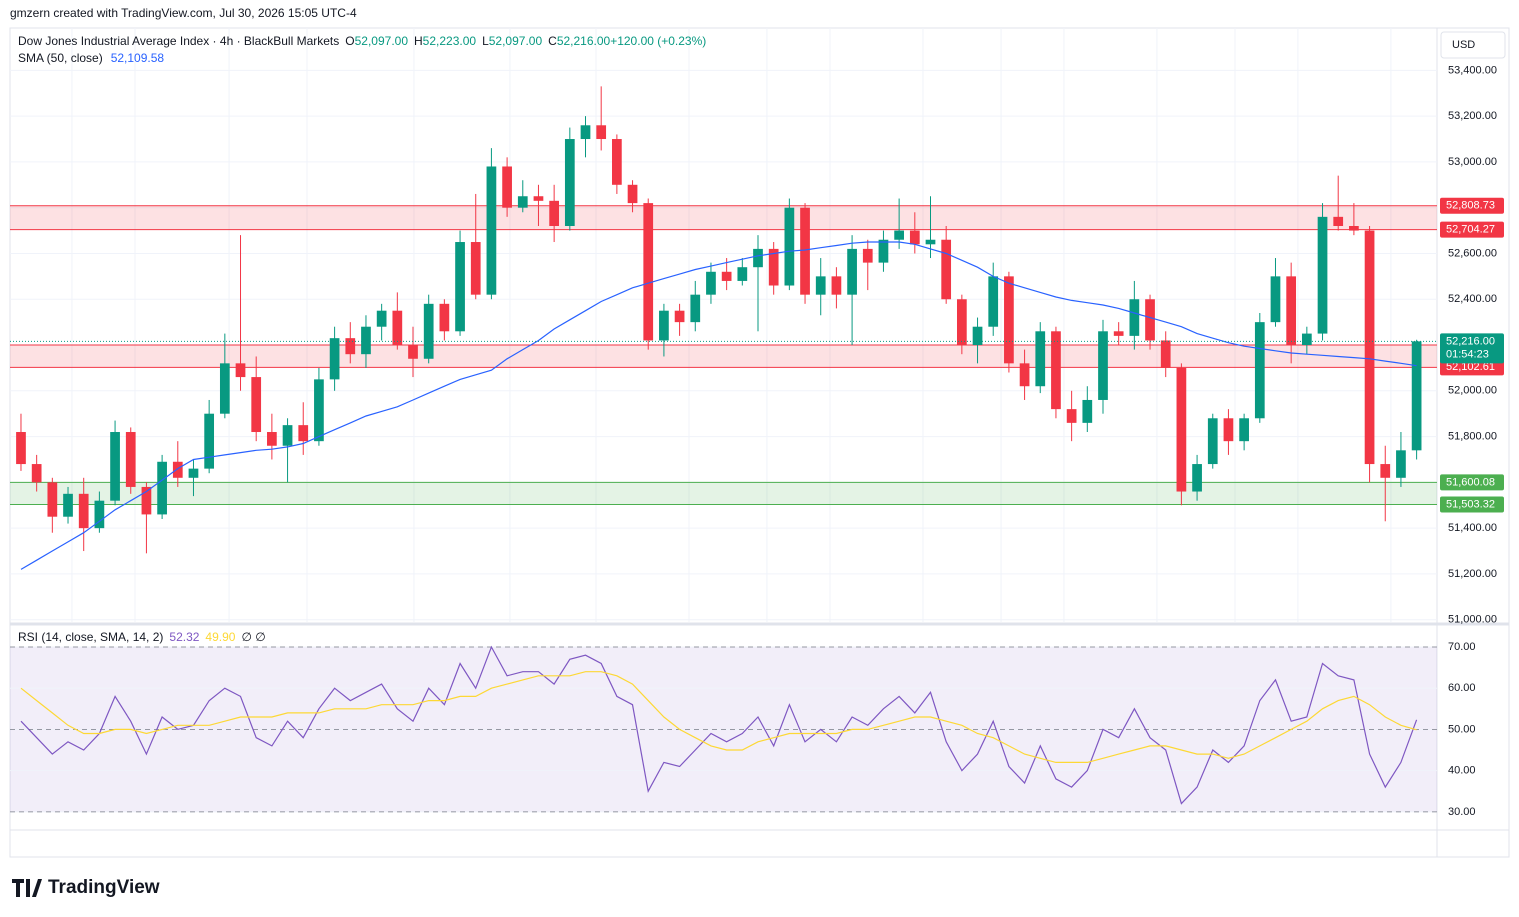  I want to click on last-price-label: 52,216.00, so click(1470, 341).